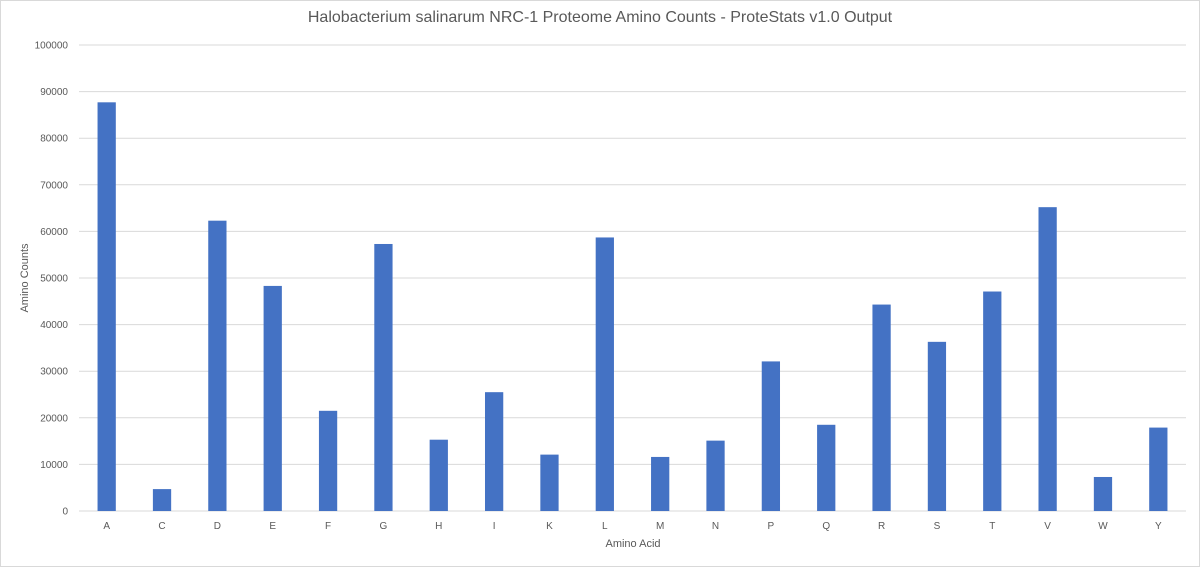 This screenshot has height=567, width=1200. Describe the element at coordinates (1158, 526) in the screenshot. I see `x-tick-label: Y` at that location.